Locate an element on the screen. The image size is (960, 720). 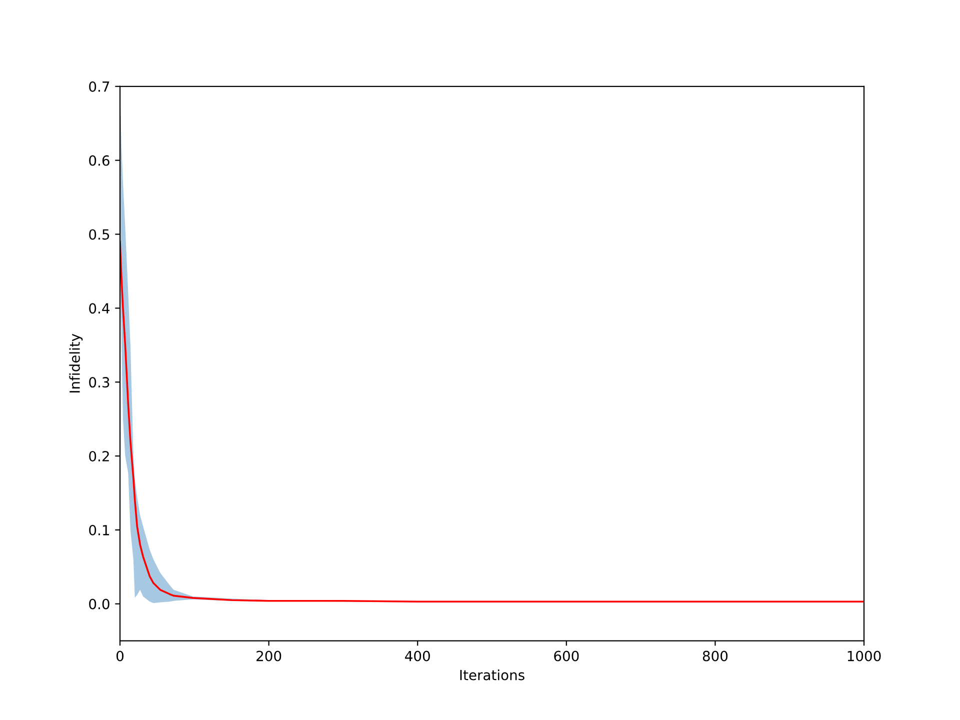
y-tick-label: 0.7 is located at coordinates (99, 86).